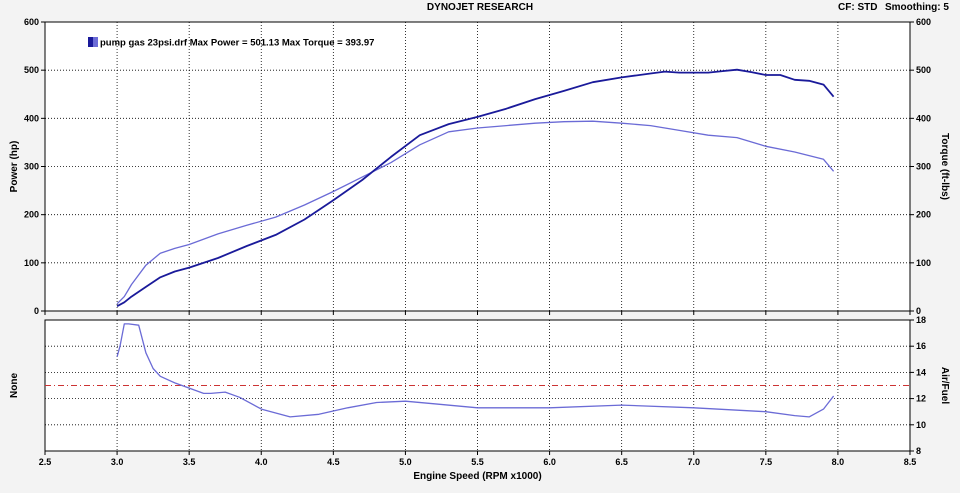  Describe the element at coordinates (31, 22) in the screenshot. I see `power-y-tick-label: 600` at that location.